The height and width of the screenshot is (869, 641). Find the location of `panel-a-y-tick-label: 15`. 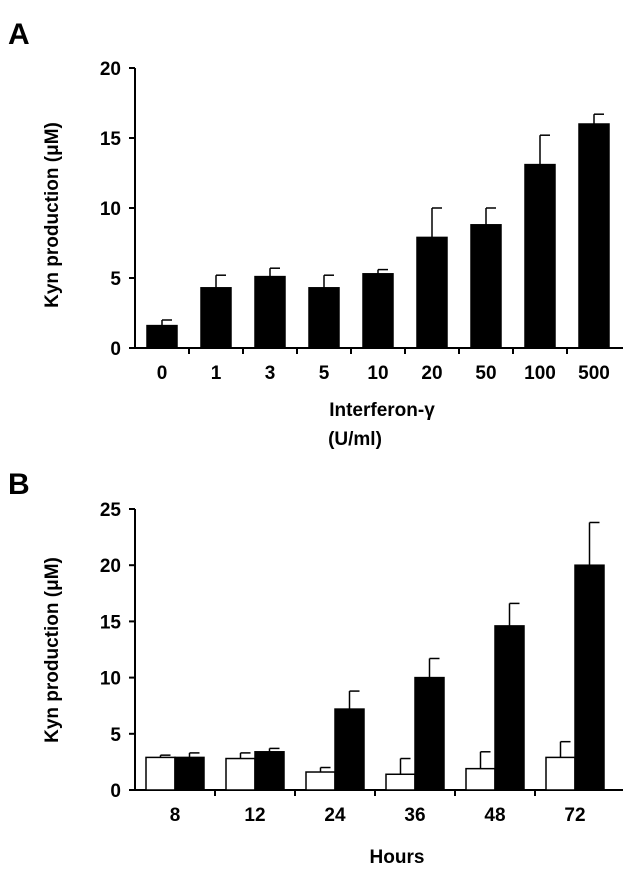

panel-a-y-tick-label: 15 is located at coordinates (111, 139).